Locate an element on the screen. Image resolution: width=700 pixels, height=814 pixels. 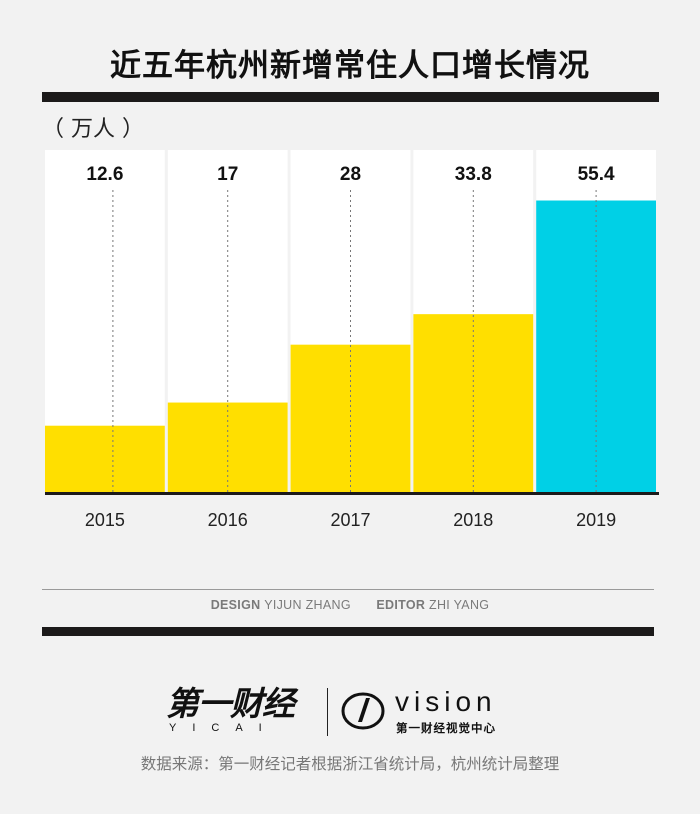
data-label: 28 is located at coordinates (350, 174).